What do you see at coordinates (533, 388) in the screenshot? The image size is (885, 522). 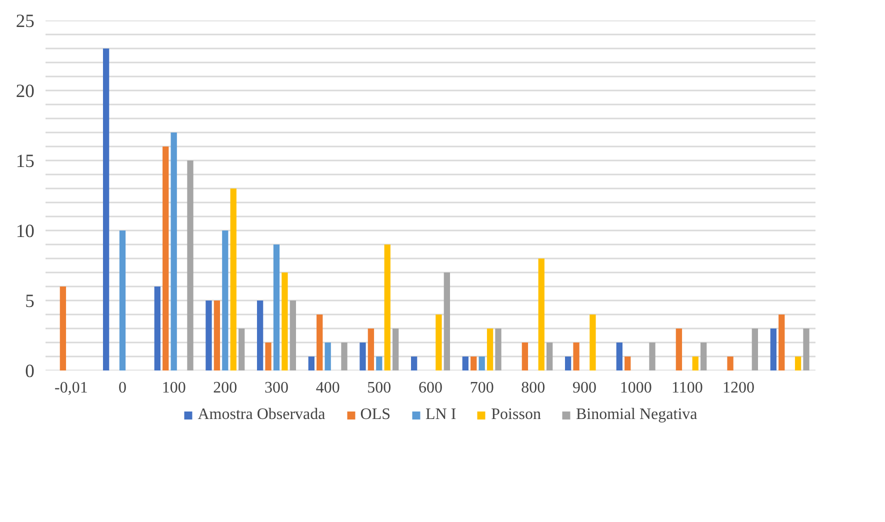 I see `x-tick-label: 800` at bounding box center [533, 388].